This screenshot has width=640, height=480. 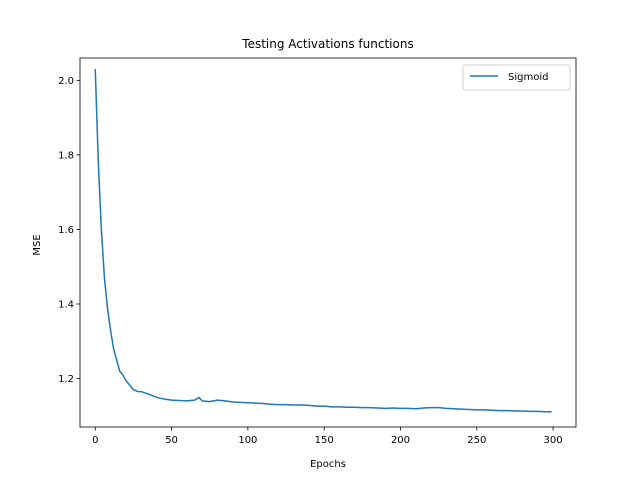 What do you see at coordinates (95, 440) in the screenshot?
I see `x-tick-label: 0` at bounding box center [95, 440].